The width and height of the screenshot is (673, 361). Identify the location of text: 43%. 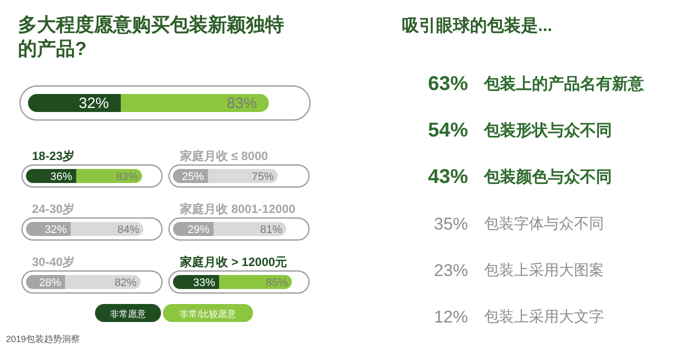
(448, 177).